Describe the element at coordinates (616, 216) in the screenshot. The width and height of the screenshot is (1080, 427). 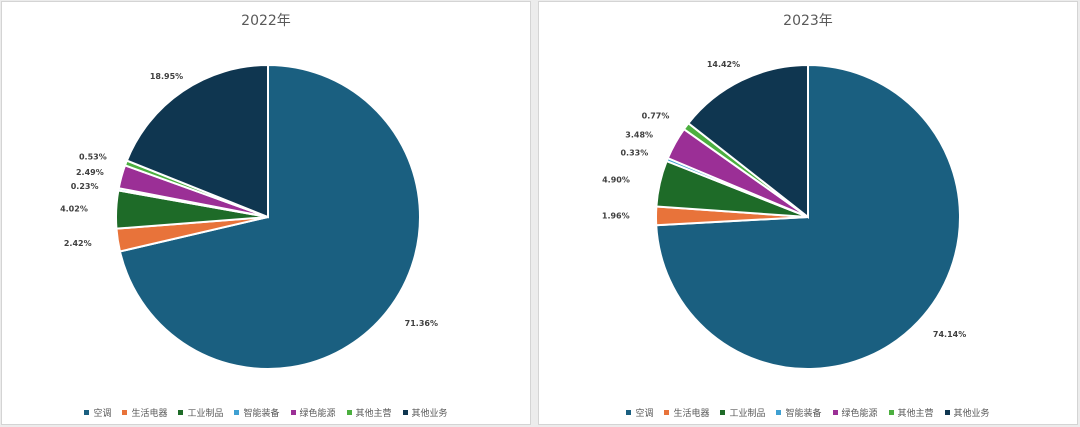
I see `data-label-生活电器: 1.96%` at that location.